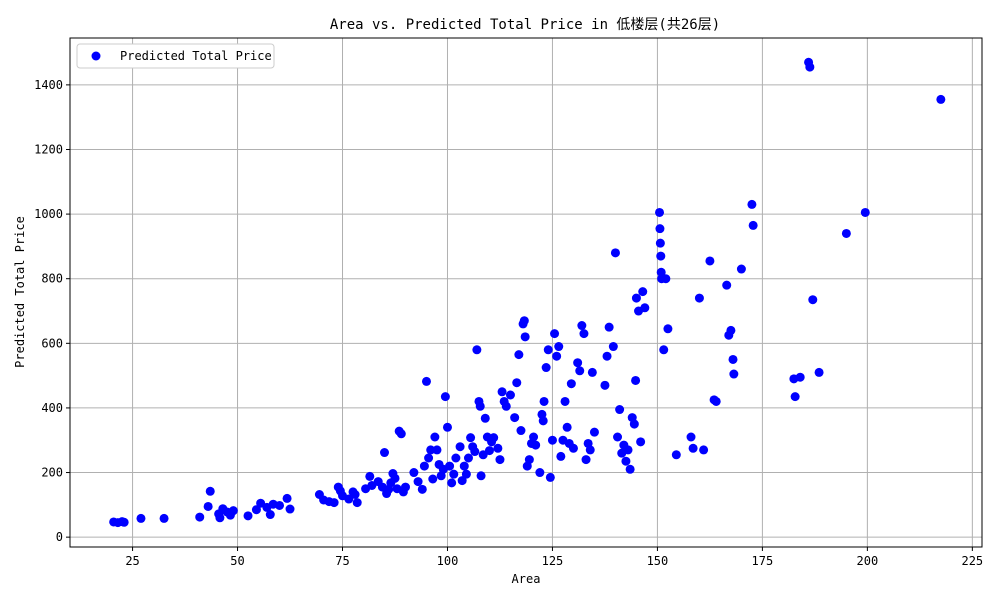  What do you see at coordinates (20, 292) in the screenshot?
I see `y-axis-label: Predicted Total Price` at bounding box center [20, 292].